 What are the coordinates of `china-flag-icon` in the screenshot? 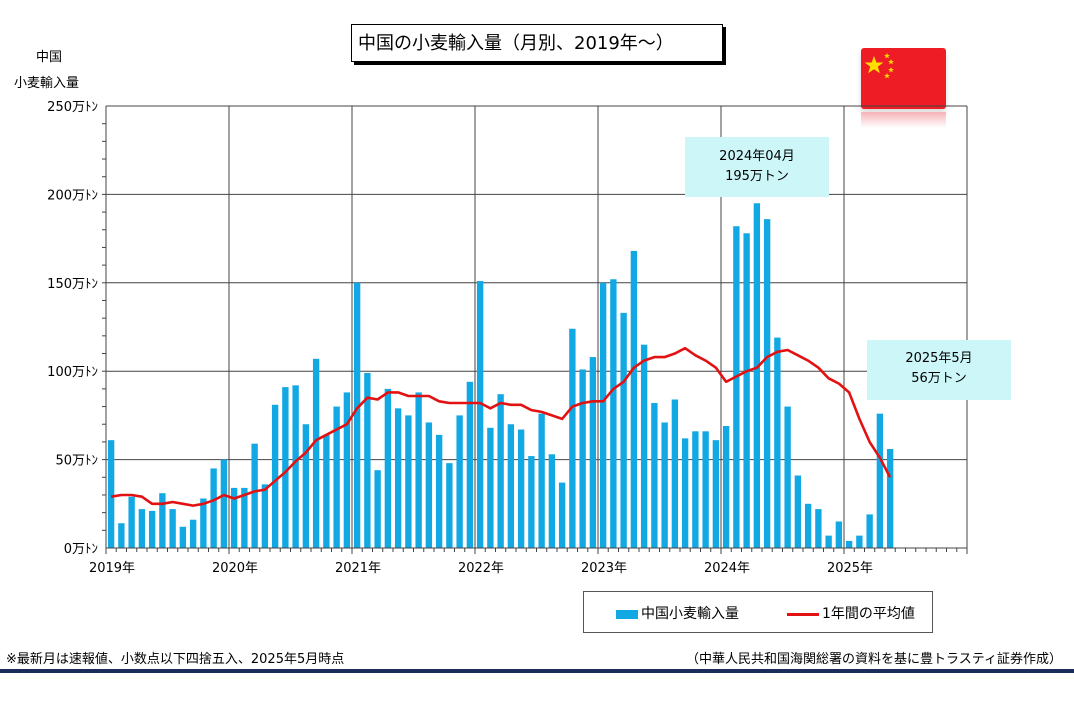 It's located at (903, 78).